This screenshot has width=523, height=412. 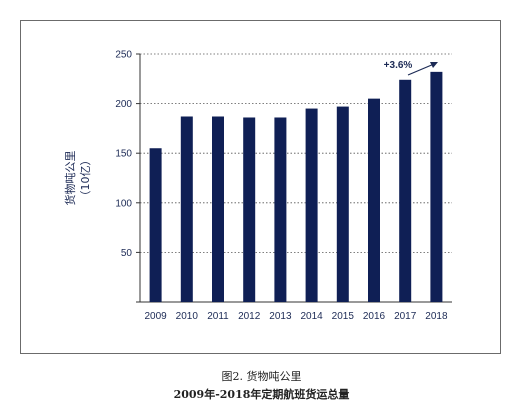 What do you see at coordinates (123, 55) in the screenshot?
I see `y-tick-label: 250` at bounding box center [123, 55].